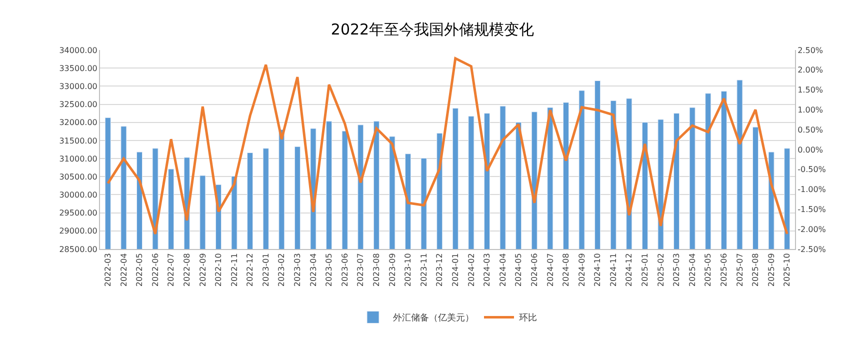 The height and width of the screenshot is (344, 865). I want to click on x-tick-label: 2023-04, so click(313, 270).